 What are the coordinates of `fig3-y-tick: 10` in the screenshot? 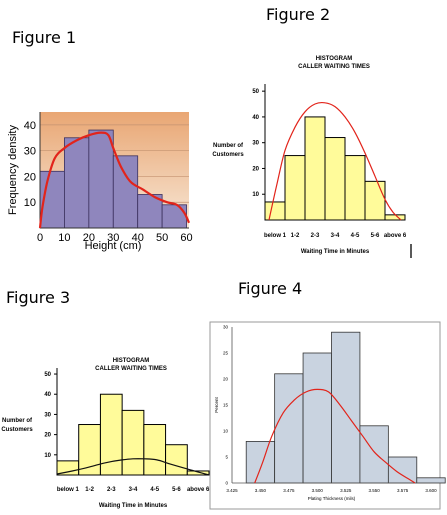 It's located at (47, 456).